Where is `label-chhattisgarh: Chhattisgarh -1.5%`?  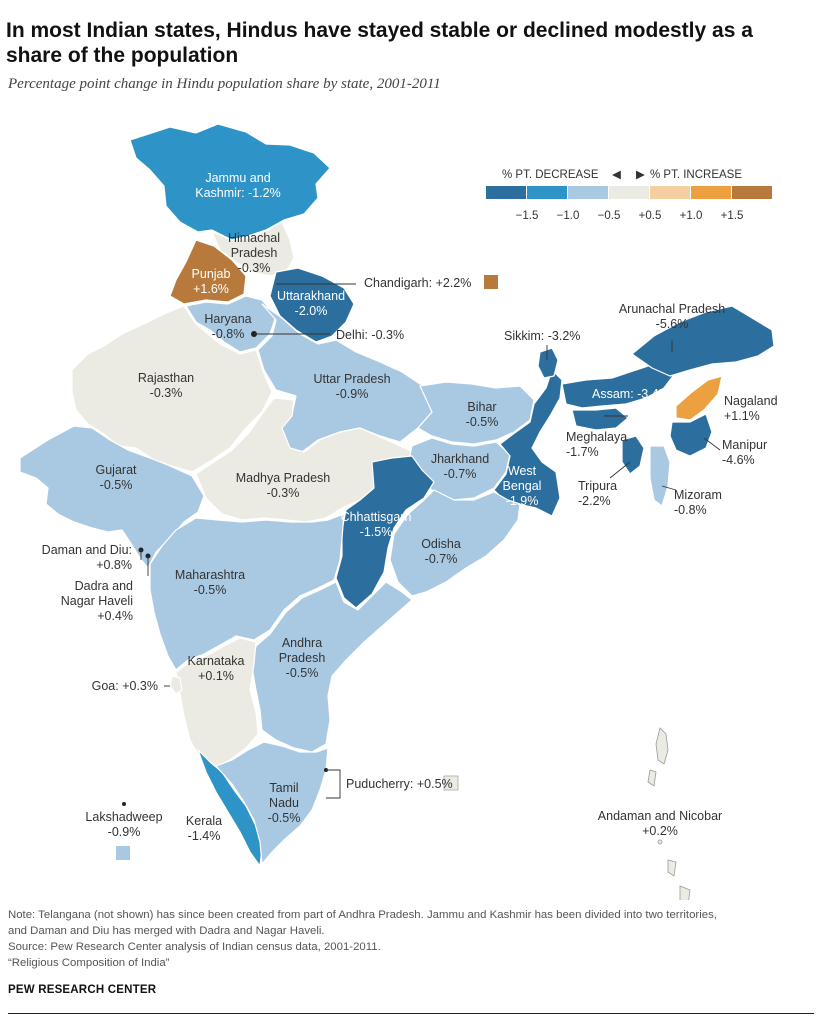
label-chhattisgarh: Chhattisgarh -1.5% is located at coordinates (376, 524).